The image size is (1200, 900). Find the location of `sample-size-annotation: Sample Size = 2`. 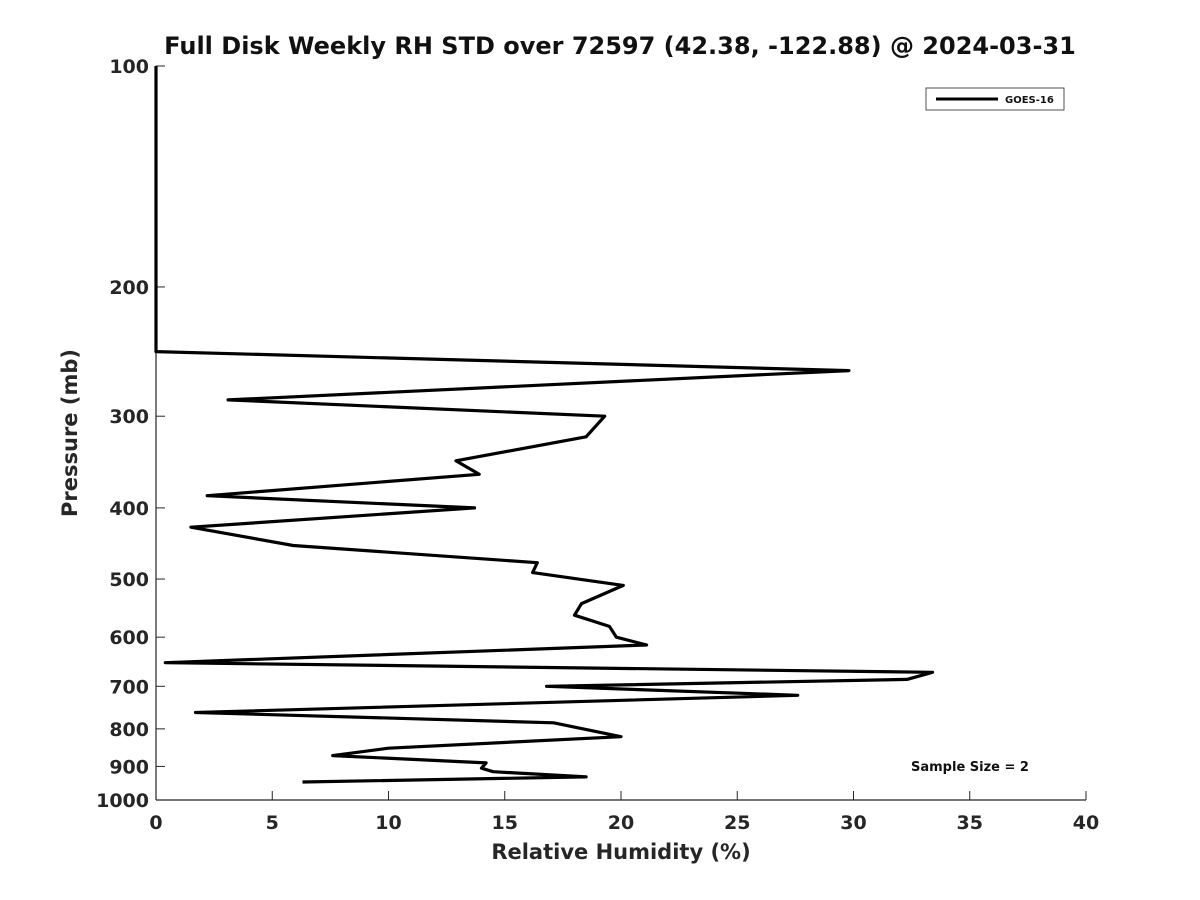

sample-size-annotation: Sample Size = 2 is located at coordinates (970, 767).